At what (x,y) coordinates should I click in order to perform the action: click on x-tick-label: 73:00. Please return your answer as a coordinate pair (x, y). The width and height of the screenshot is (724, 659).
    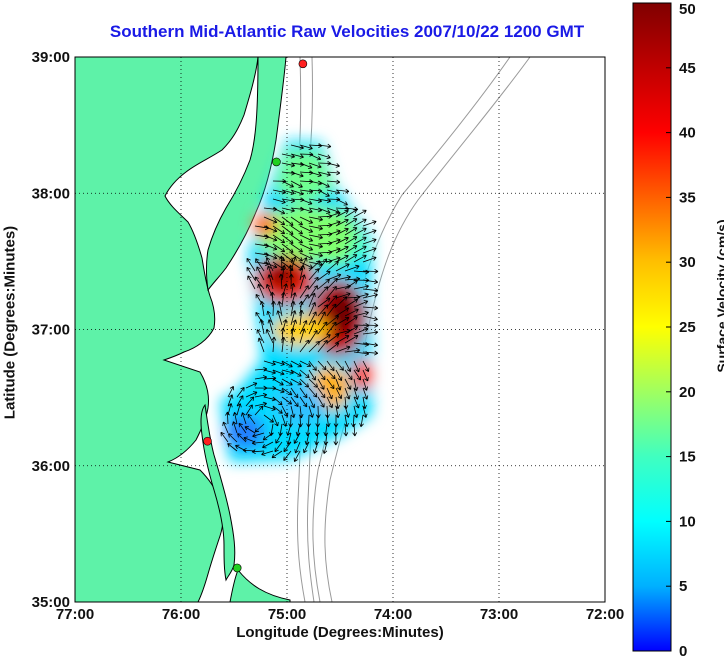
    Looking at the image, I should click on (499, 614).